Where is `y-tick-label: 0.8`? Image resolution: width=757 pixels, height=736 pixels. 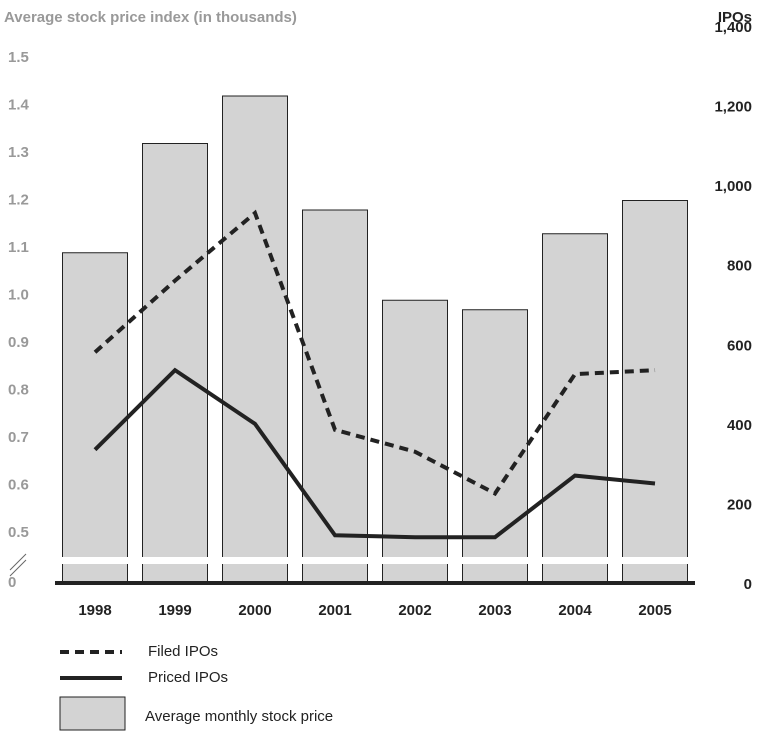
y-tick-label: 0.8 is located at coordinates (18, 389).